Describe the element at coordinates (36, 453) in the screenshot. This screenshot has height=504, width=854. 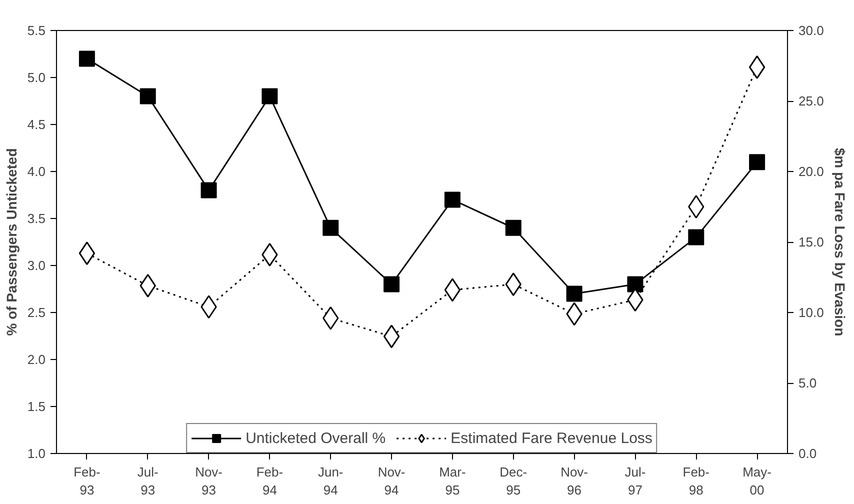
I see `y-tick-label: 1.0` at that location.